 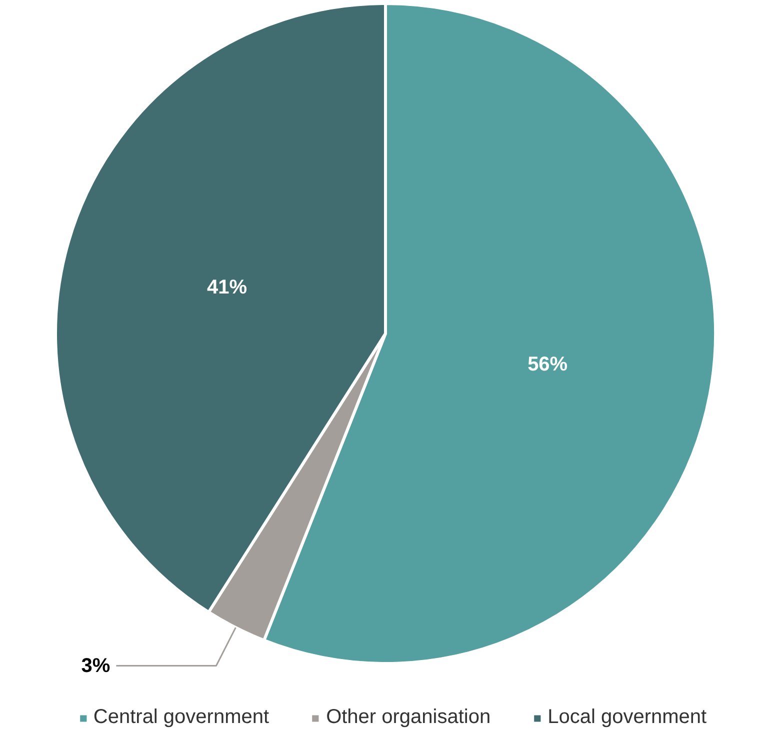 What do you see at coordinates (627, 717) in the screenshot?
I see `legend-label: Local government` at bounding box center [627, 717].